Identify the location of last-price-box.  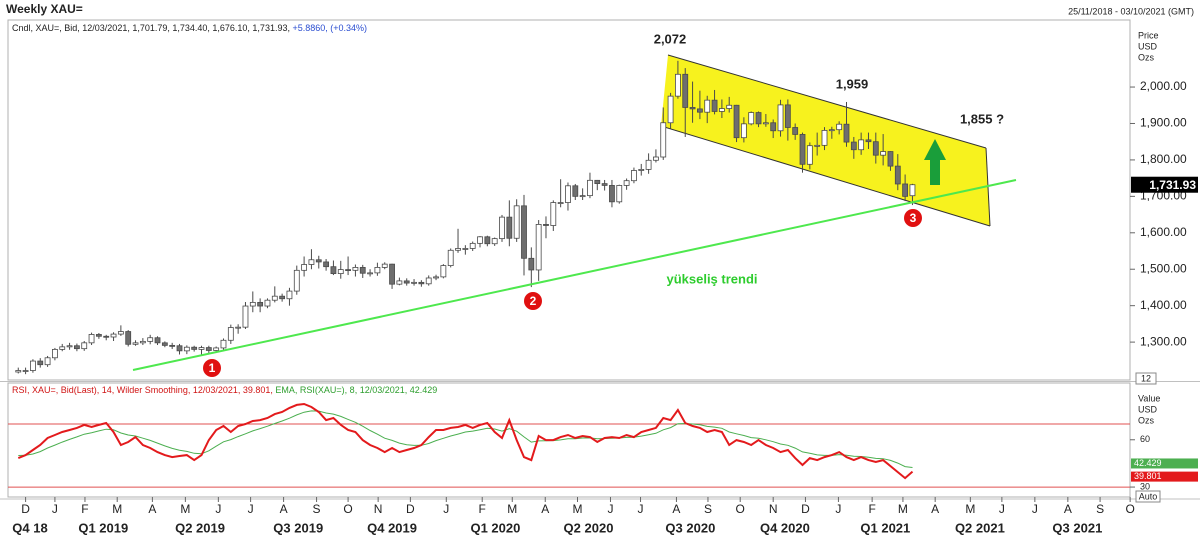
(1164, 184).